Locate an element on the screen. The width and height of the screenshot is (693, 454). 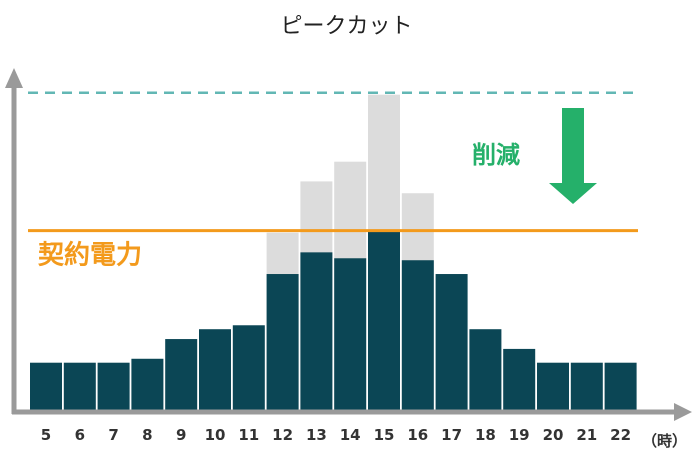
x-tick-16: 16 is located at coordinates (417, 435).